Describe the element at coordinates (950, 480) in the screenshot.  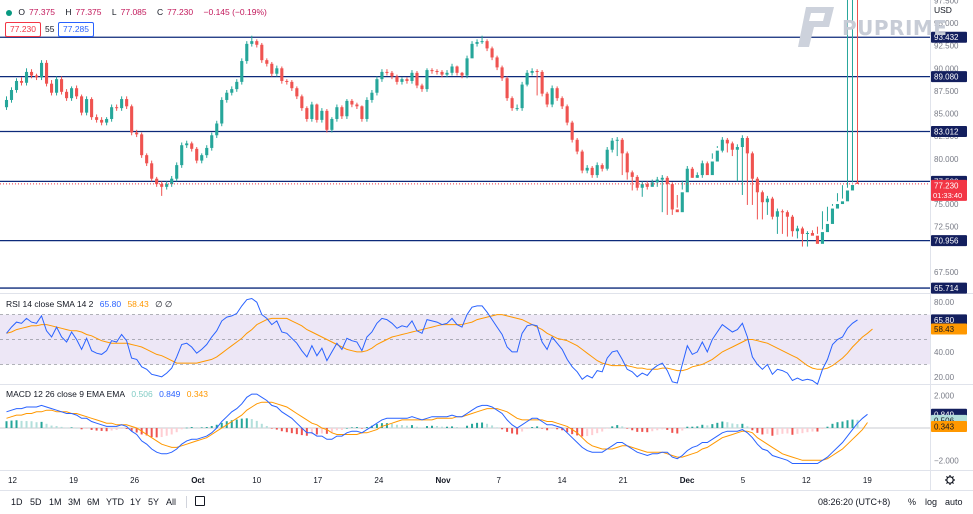
I see `settings-gear-icon` at that location.